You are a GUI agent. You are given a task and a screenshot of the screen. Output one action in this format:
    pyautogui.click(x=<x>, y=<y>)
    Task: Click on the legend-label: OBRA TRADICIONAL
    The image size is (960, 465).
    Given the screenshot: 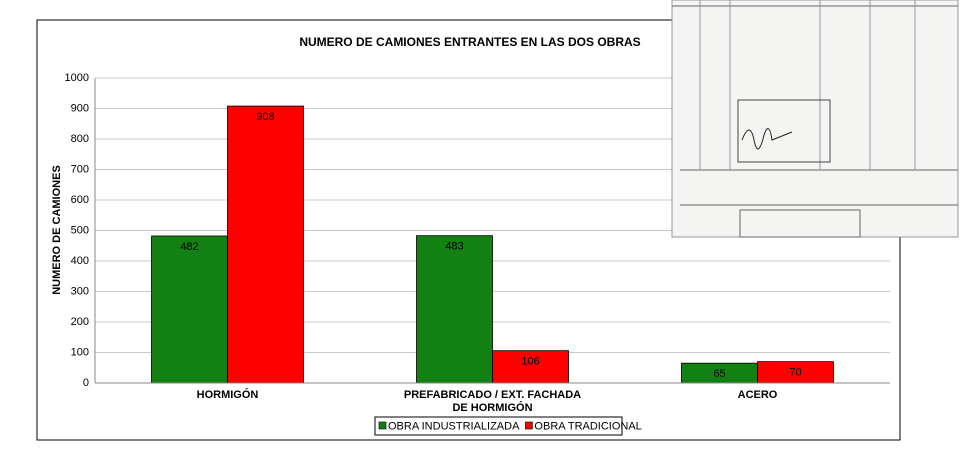 What is the action you would take?
    pyautogui.click(x=587, y=426)
    